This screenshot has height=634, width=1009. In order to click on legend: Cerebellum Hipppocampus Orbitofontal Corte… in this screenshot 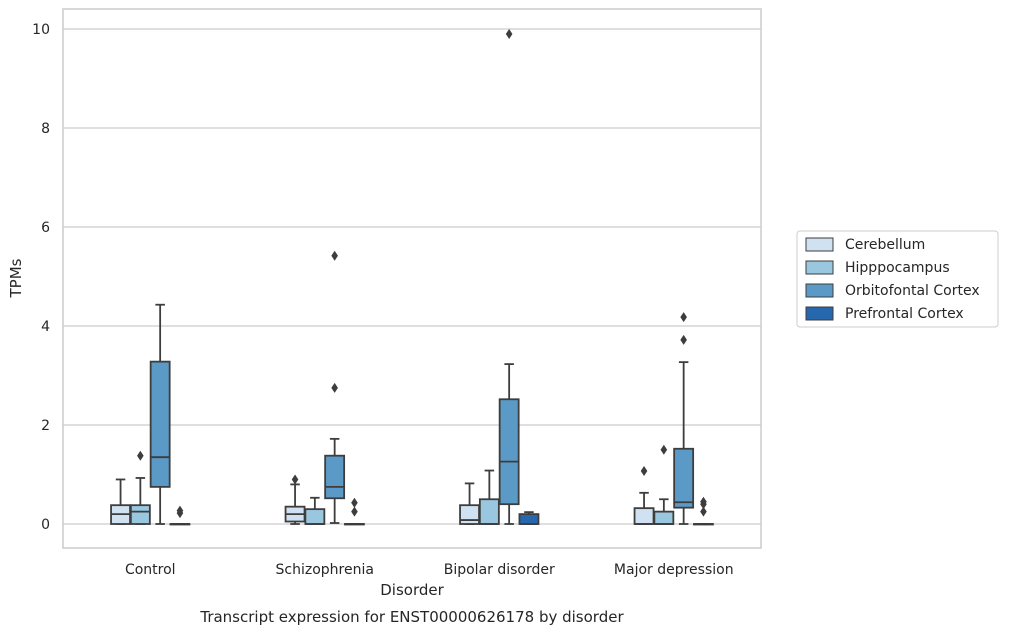, I will do `click(897, 279)`.